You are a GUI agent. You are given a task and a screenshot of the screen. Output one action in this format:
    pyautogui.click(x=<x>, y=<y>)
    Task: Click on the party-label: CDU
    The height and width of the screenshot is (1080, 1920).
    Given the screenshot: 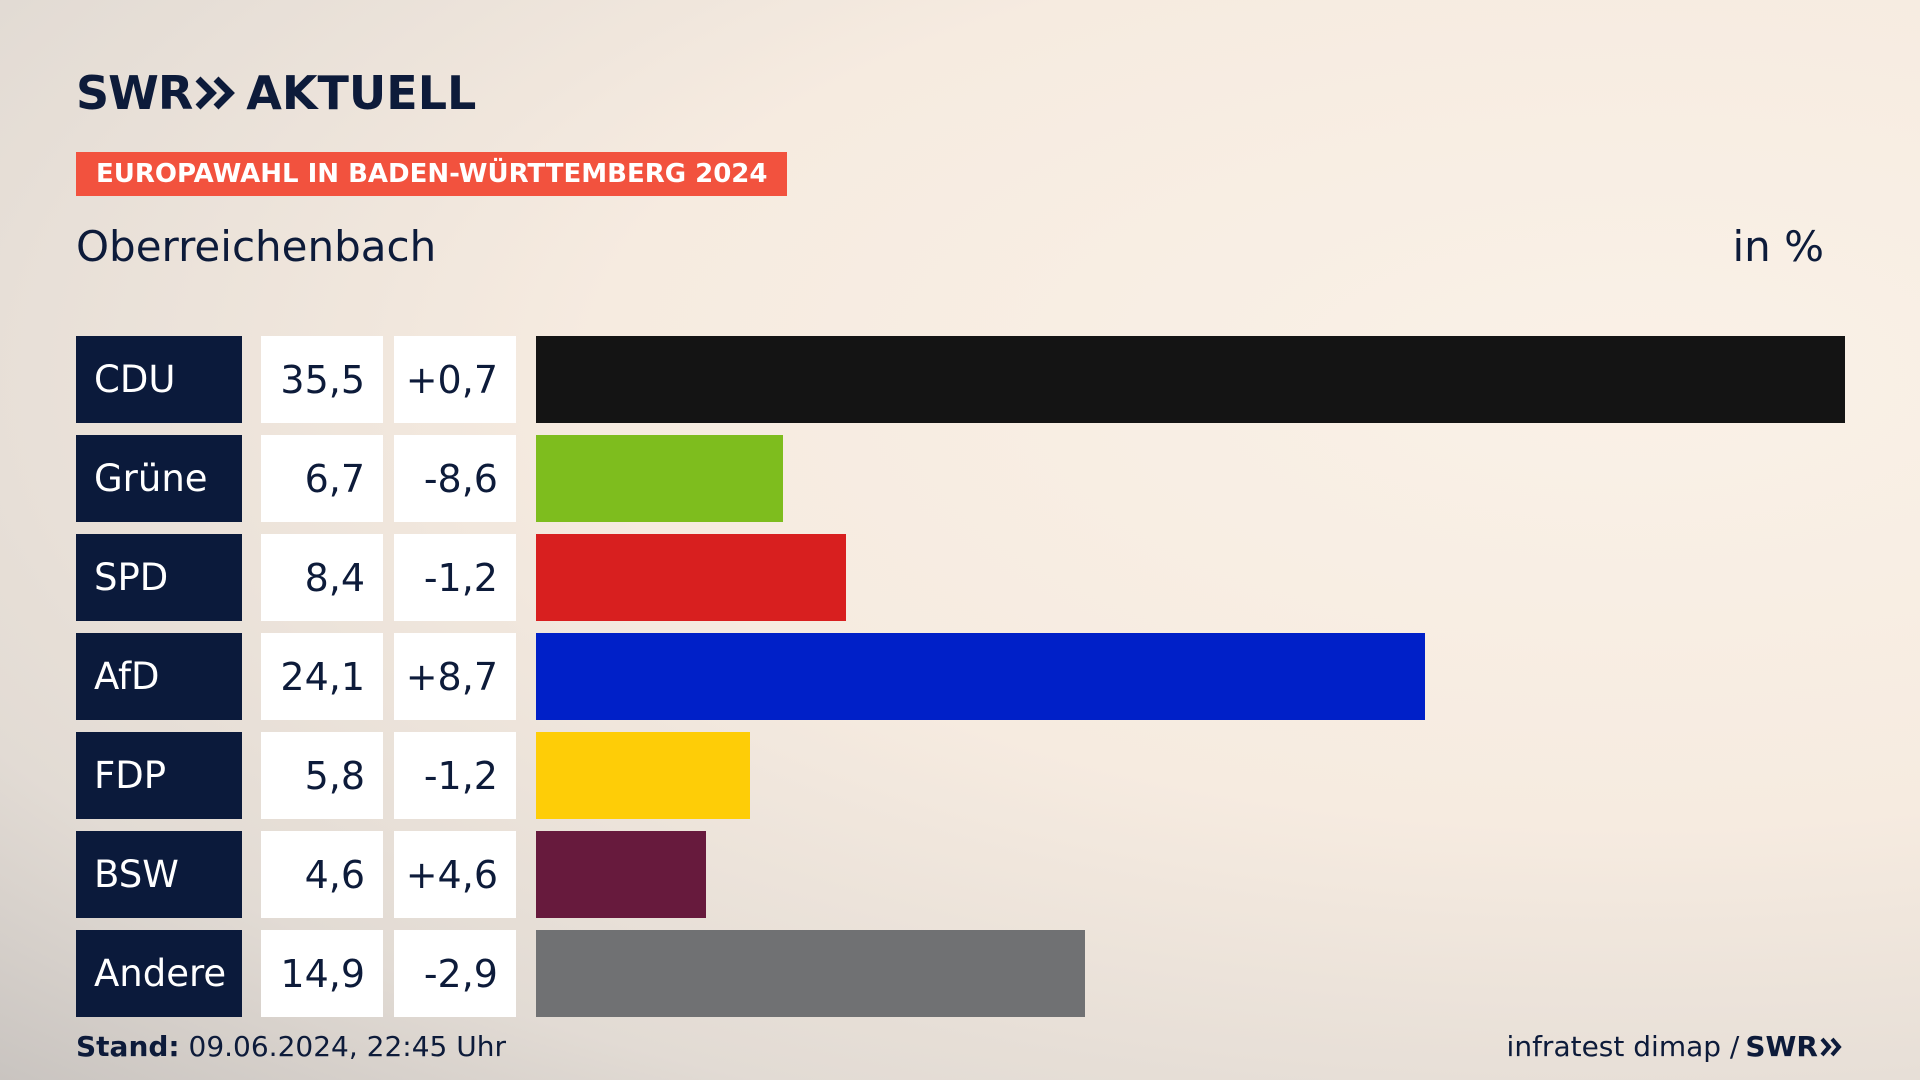 What is the action you would take?
    pyautogui.click(x=159, y=379)
    